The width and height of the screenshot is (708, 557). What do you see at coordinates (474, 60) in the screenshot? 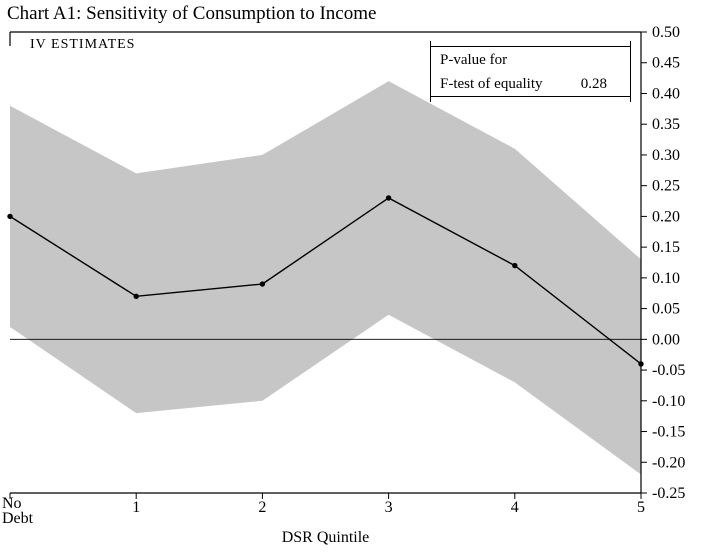
I see `legend-line1: P-value for` at bounding box center [474, 60].